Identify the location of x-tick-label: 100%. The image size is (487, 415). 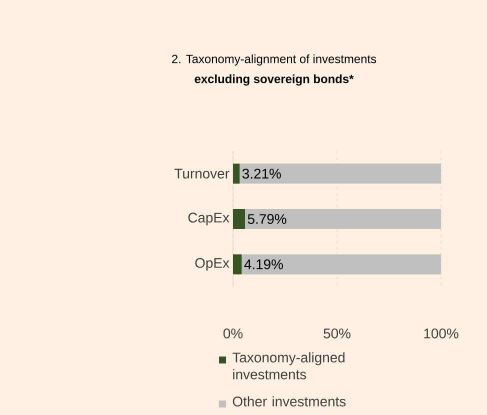
(441, 333).